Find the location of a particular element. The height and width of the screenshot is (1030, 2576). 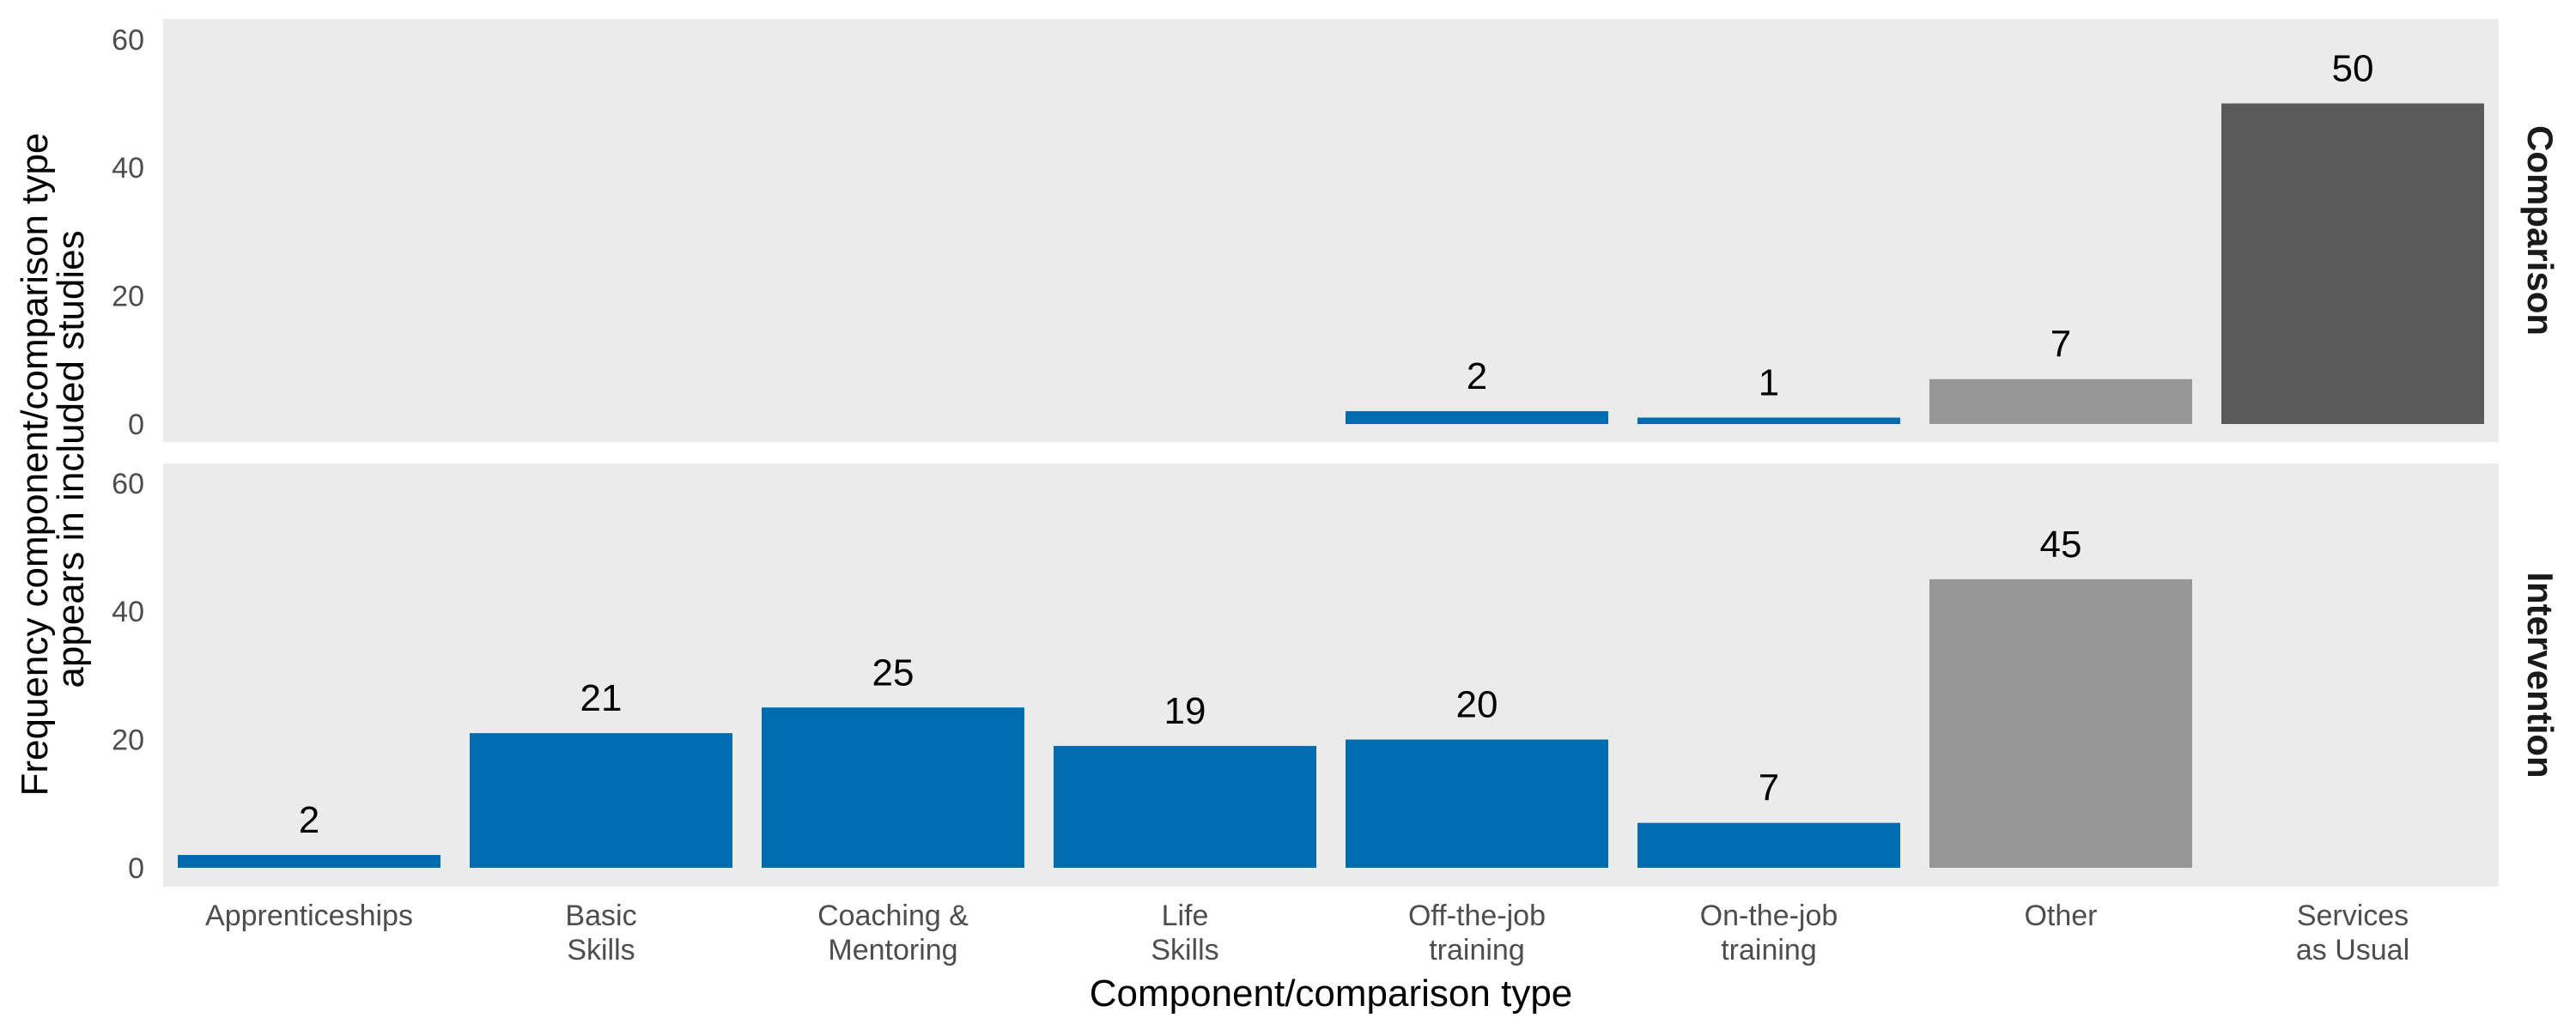

bar-intervention-other is located at coordinates (2060, 723).